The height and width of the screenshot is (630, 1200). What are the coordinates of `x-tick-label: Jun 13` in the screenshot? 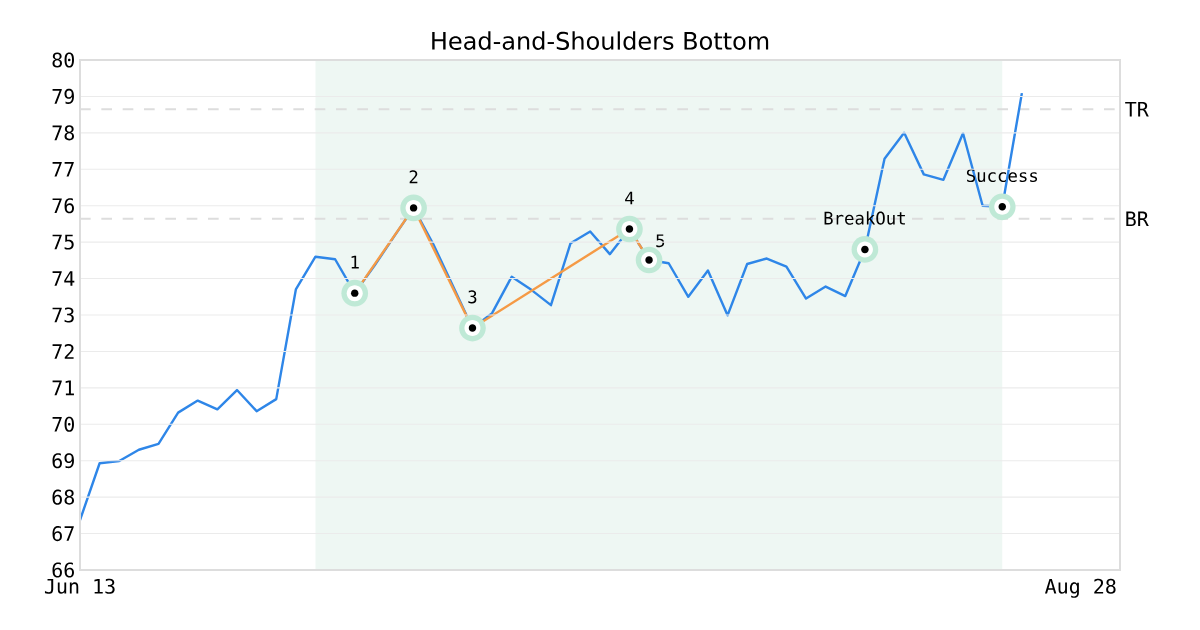 It's located at (79, 586).